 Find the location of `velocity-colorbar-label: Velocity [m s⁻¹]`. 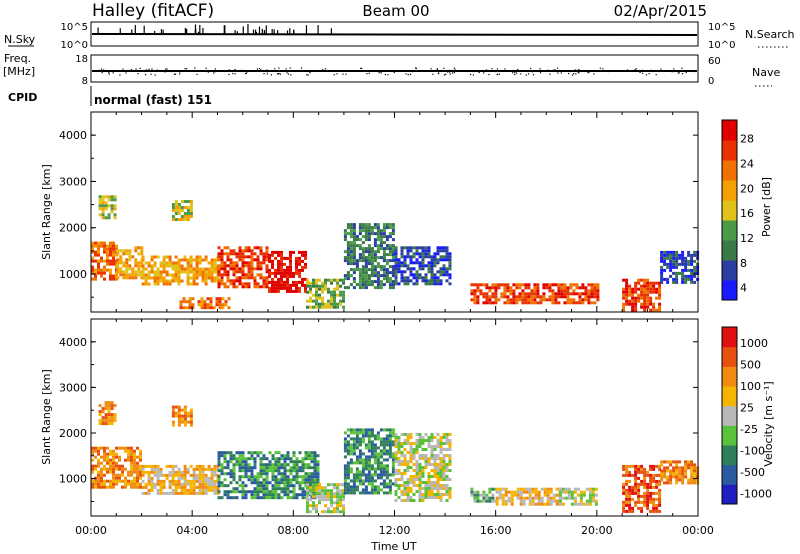

velocity-colorbar-label: Velocity [m s⁻¹] is located at coordinates (768, 423).